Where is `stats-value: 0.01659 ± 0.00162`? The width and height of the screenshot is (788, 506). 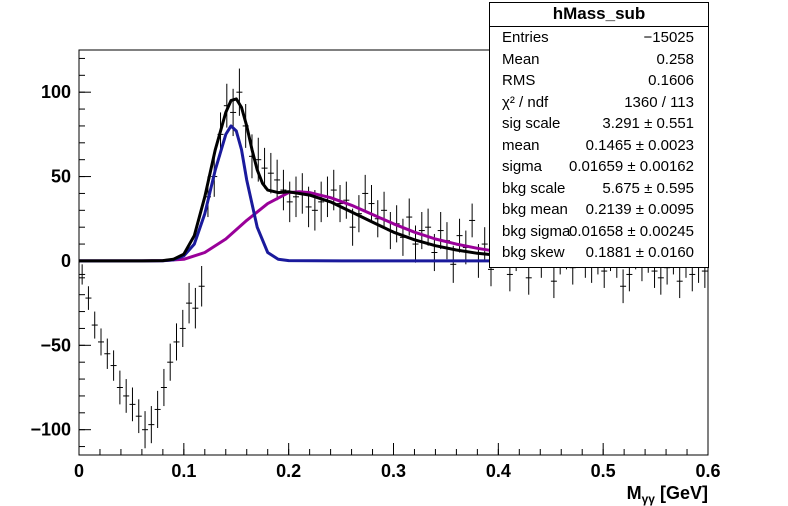
stats-value: 0.01659 ± 0.00162 is located at coordinates (631, 166).